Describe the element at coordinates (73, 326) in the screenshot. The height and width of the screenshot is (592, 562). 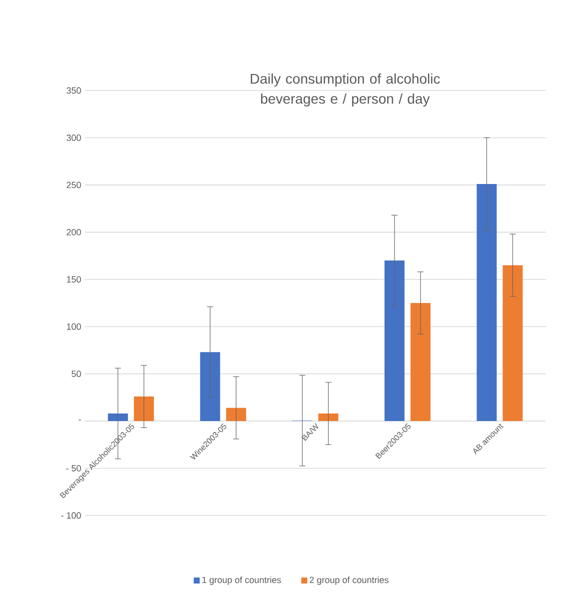
I see `y-tick-label: 100` at that location.